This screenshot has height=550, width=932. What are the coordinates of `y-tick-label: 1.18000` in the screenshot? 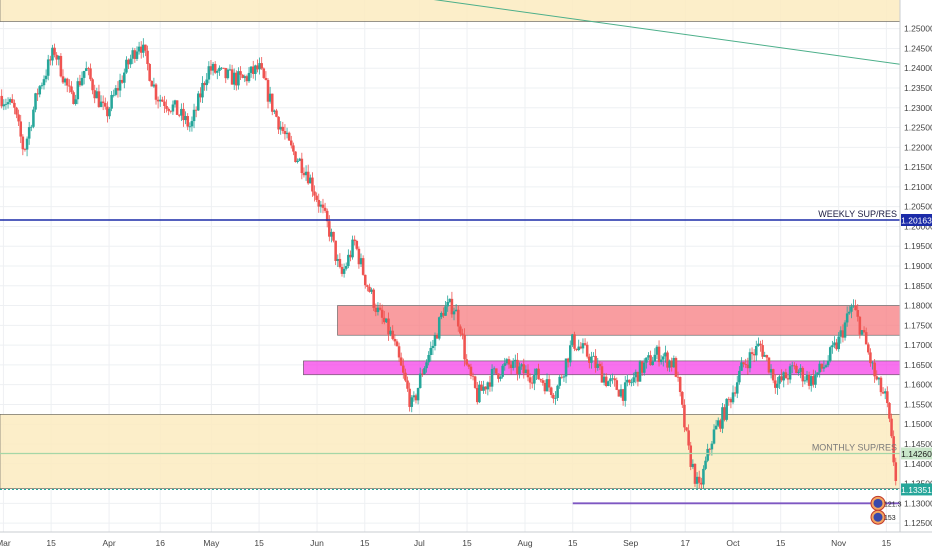 It's located at (918, 306).